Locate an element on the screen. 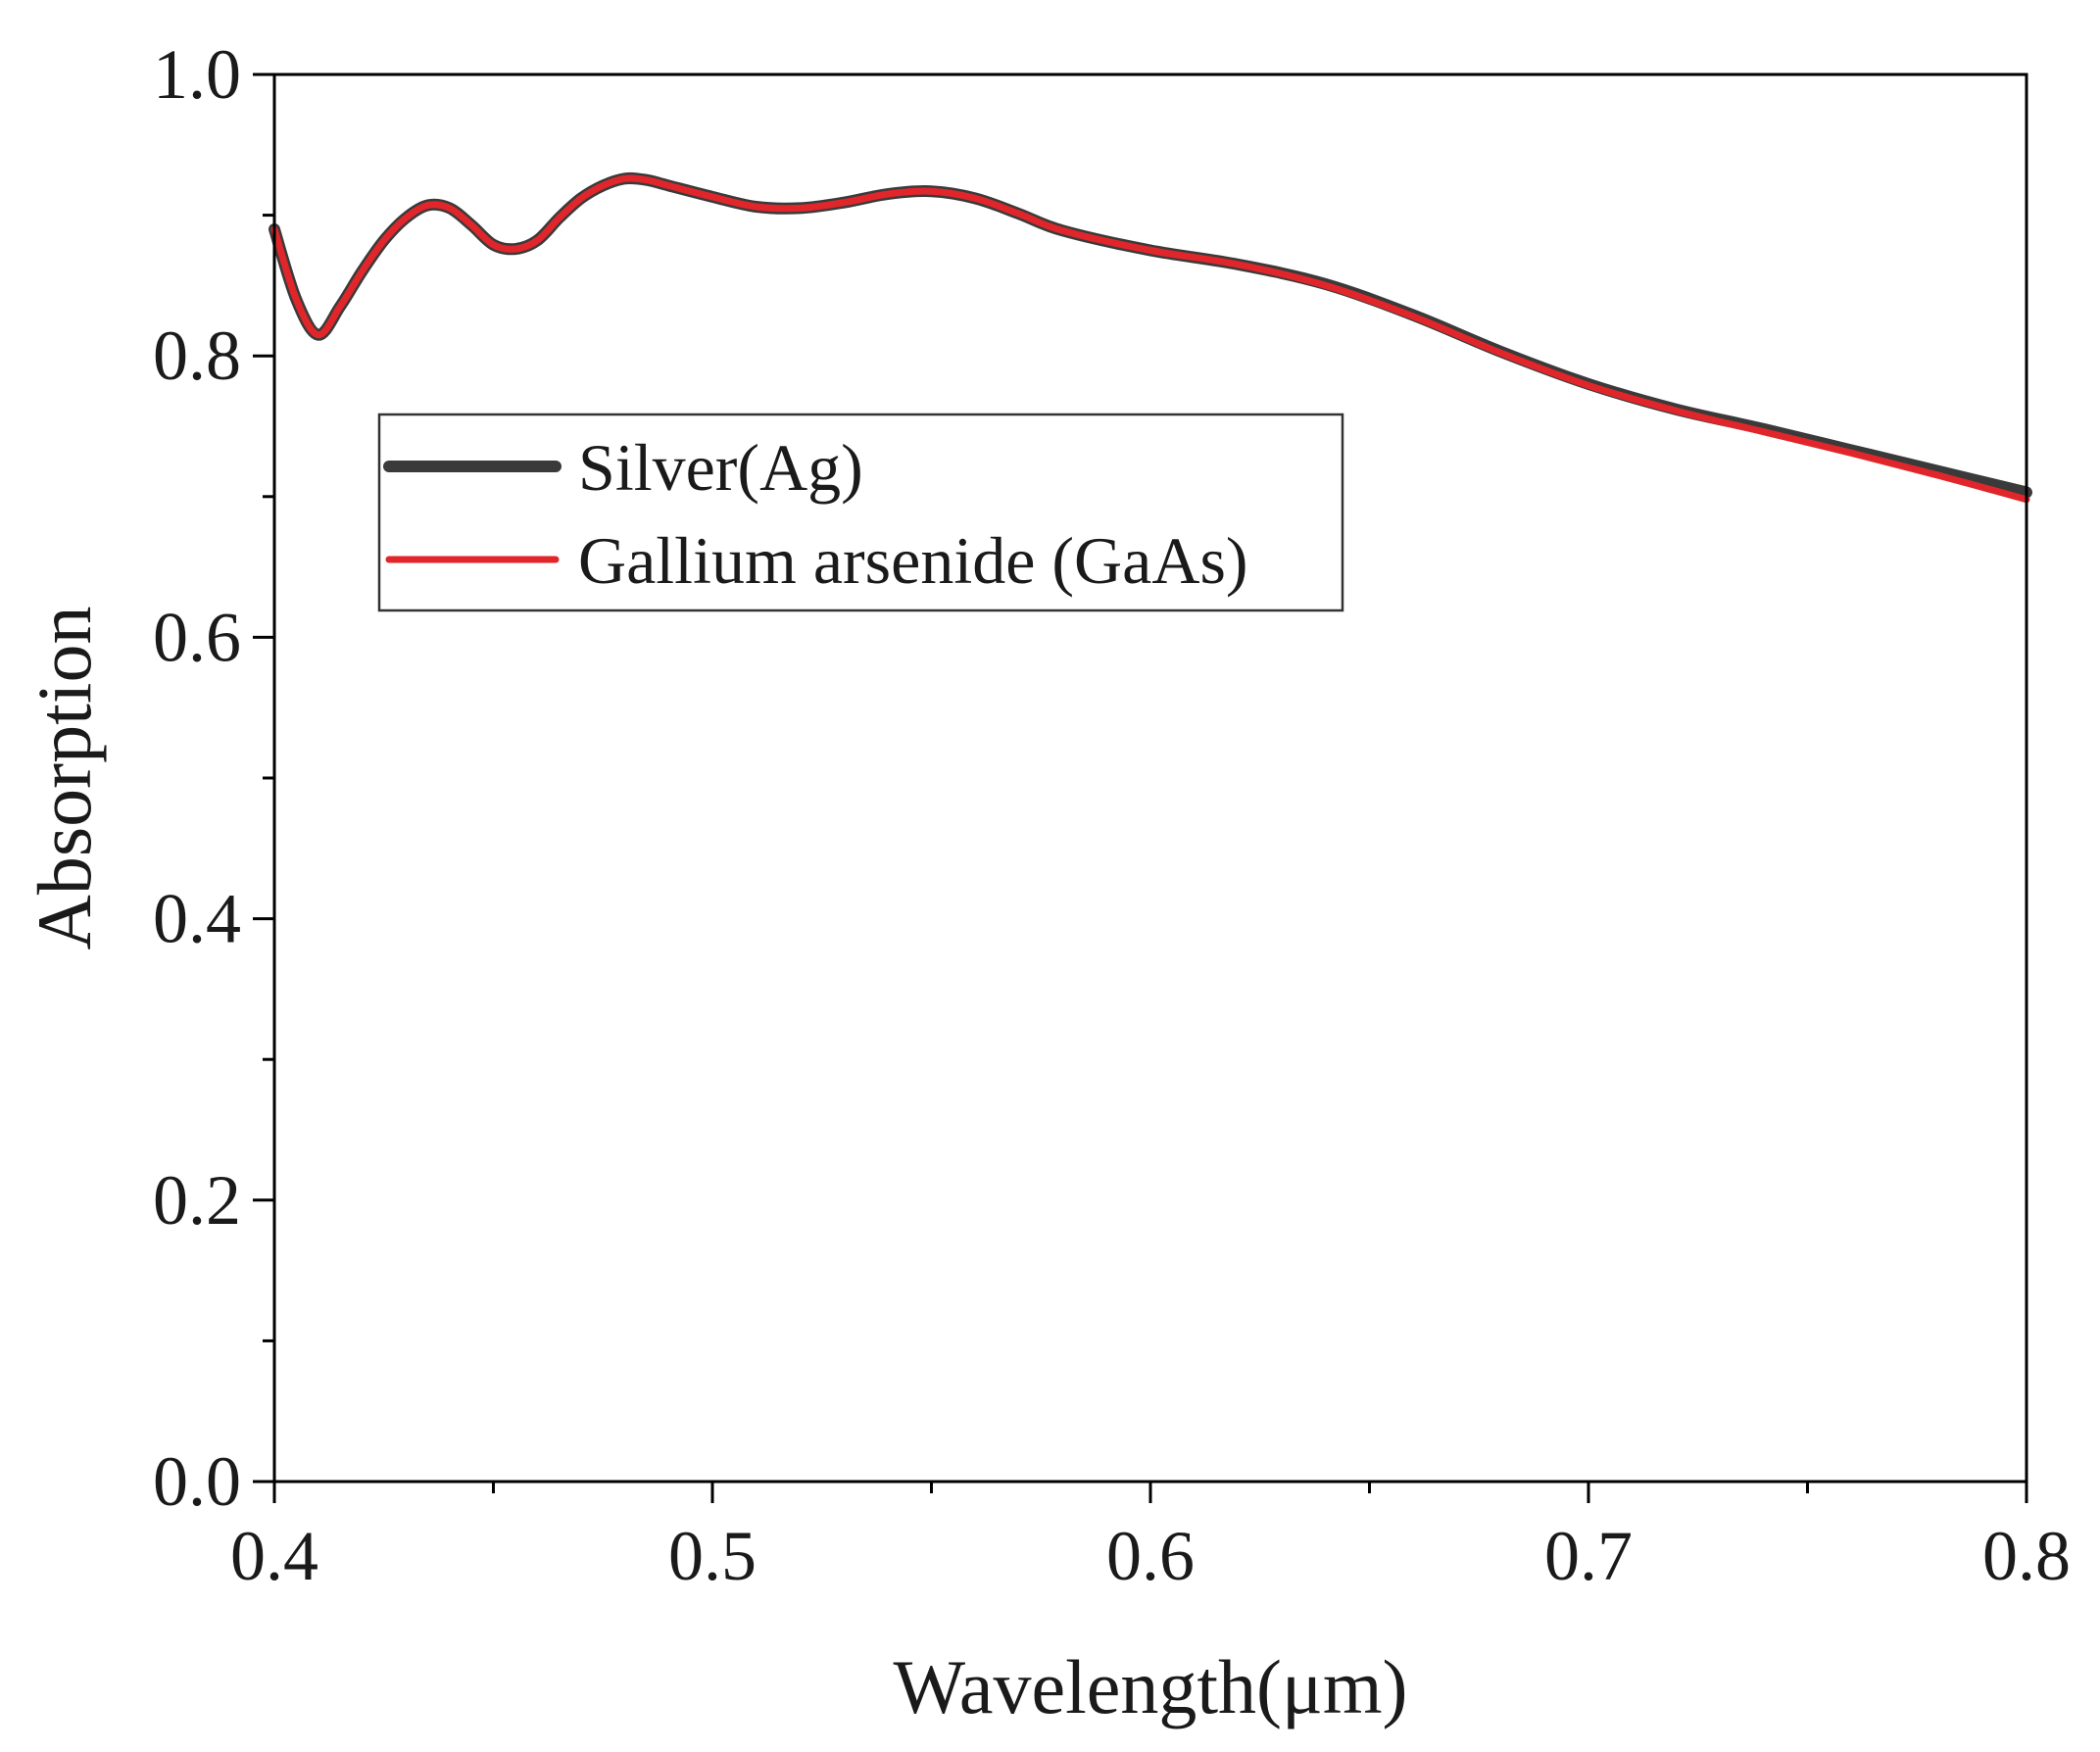 The width and height of the screenshot is (2100, 1752). y-tick-label: 0.6 is located at coordinates (197, 637).